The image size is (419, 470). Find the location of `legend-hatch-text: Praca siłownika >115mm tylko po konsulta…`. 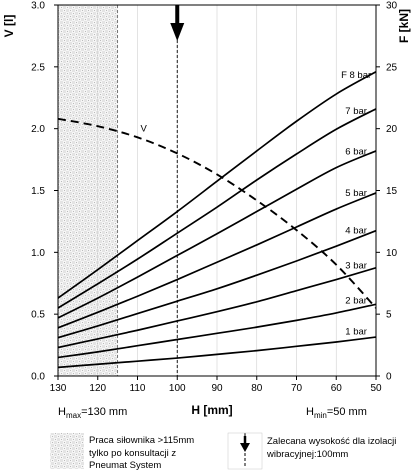

legend-hatch-text: Praca siłownika >115mm tylko po konsulta… is located at coordinates (143, 452).